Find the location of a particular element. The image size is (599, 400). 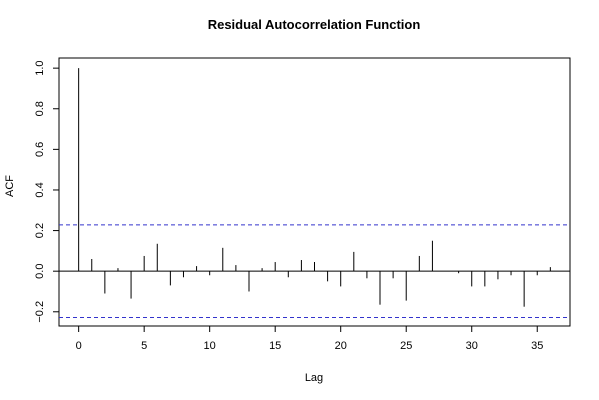

y-tick-label-2: 0.2 is located at coordinates (40, 230).